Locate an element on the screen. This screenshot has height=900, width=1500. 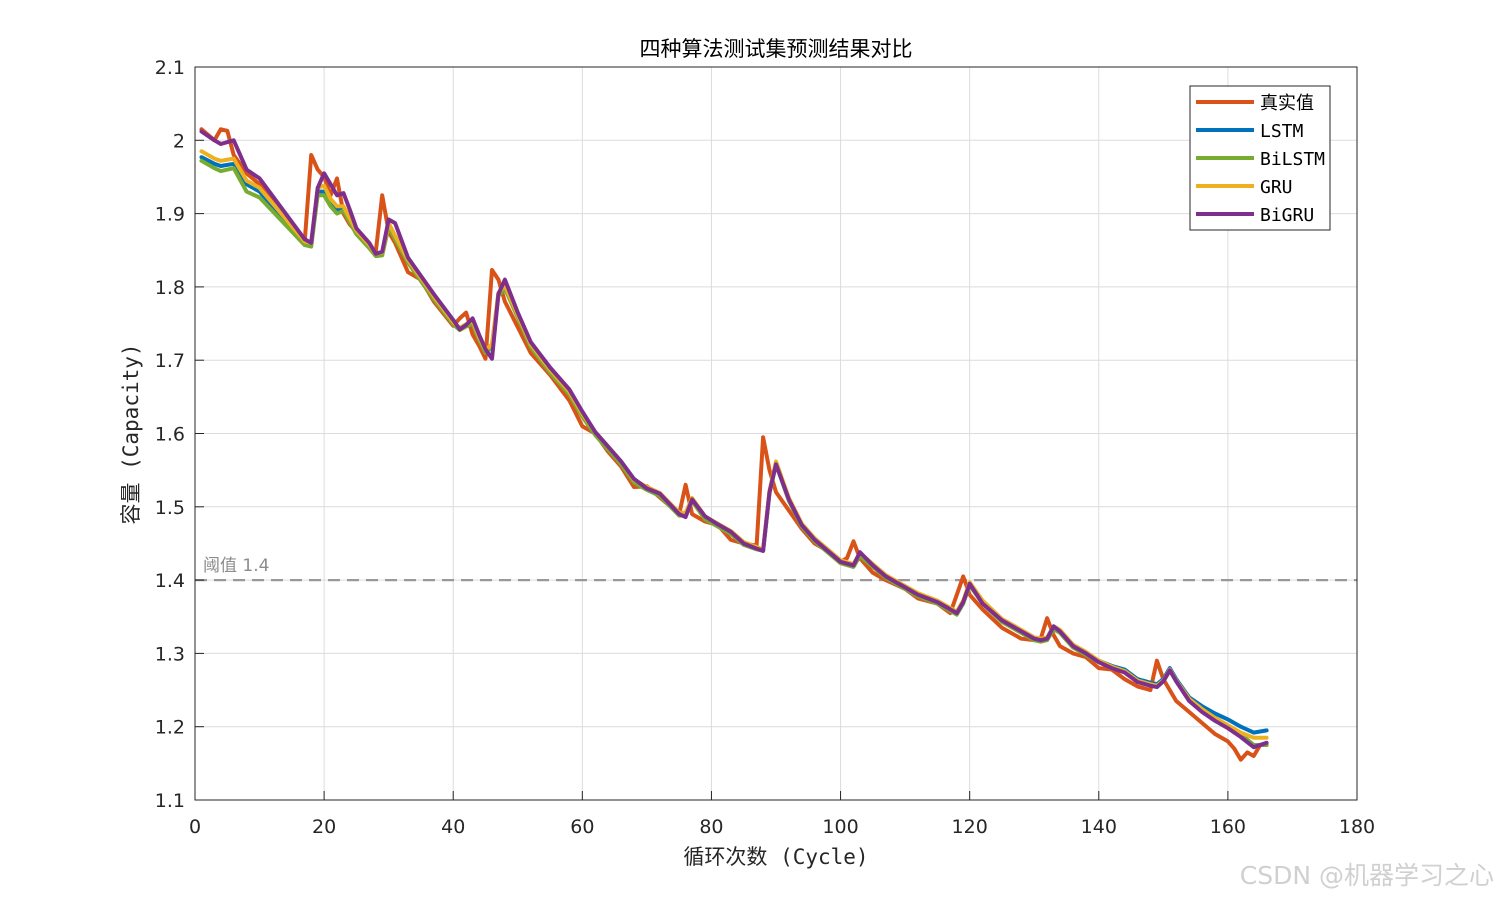
x-tick-label: 100 is located at coordinates (840, 827).